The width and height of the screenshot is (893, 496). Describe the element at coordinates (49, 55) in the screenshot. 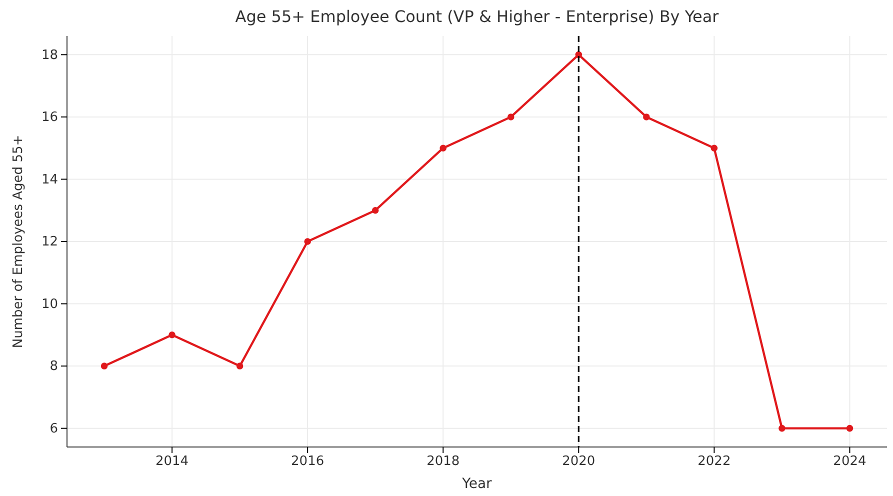

I see `y-tick-label: 18` at that location.